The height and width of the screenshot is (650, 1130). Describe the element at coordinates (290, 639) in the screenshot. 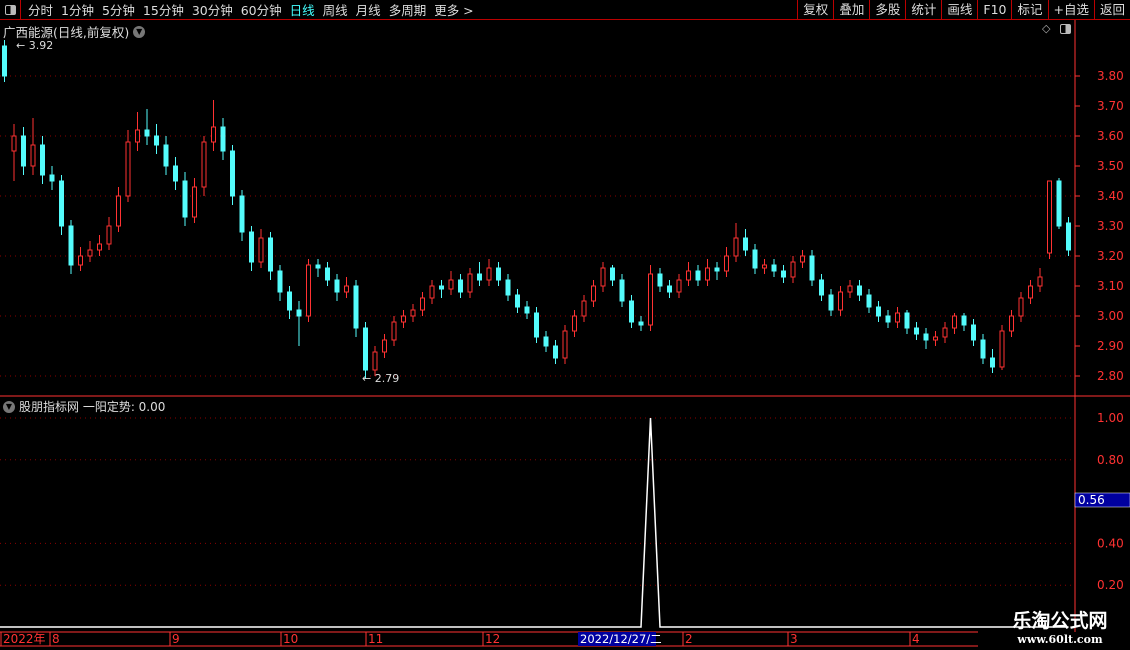

I see `date-label: 10` at that location.